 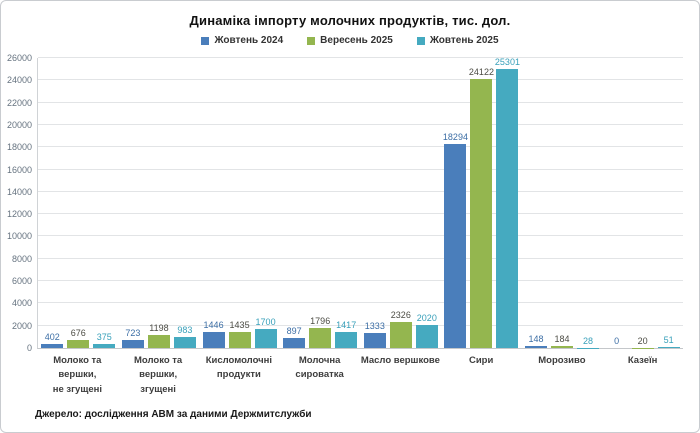 I want to click on y-axis-tick-label: 10000, so click(x=19, y=236).